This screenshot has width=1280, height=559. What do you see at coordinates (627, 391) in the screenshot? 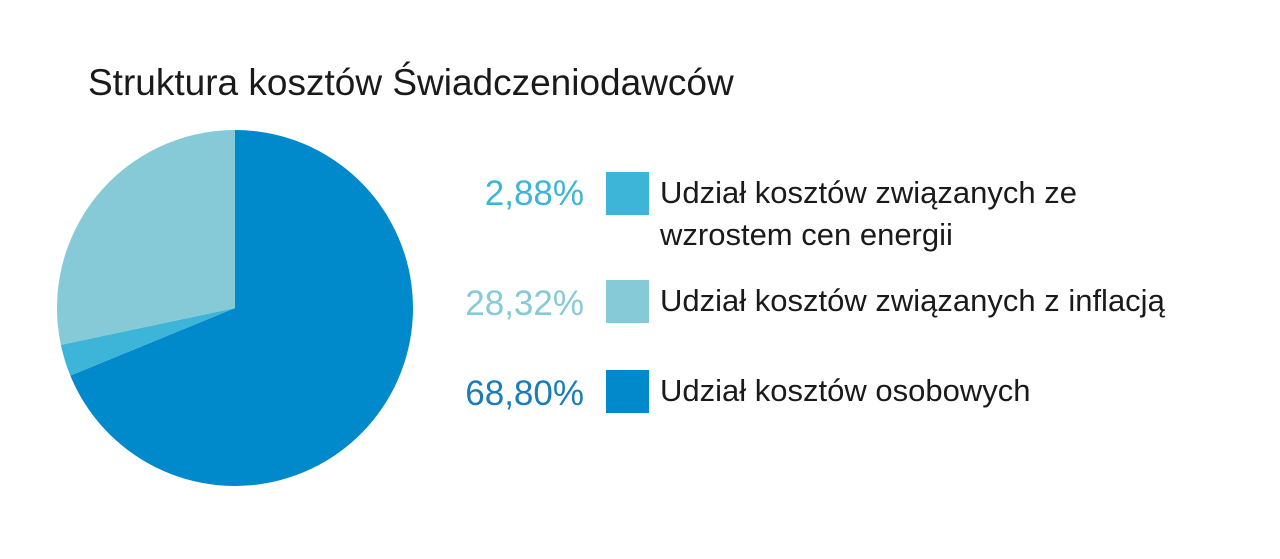
I see `legend-swatch-personnel` at bounding box center [627, 391].